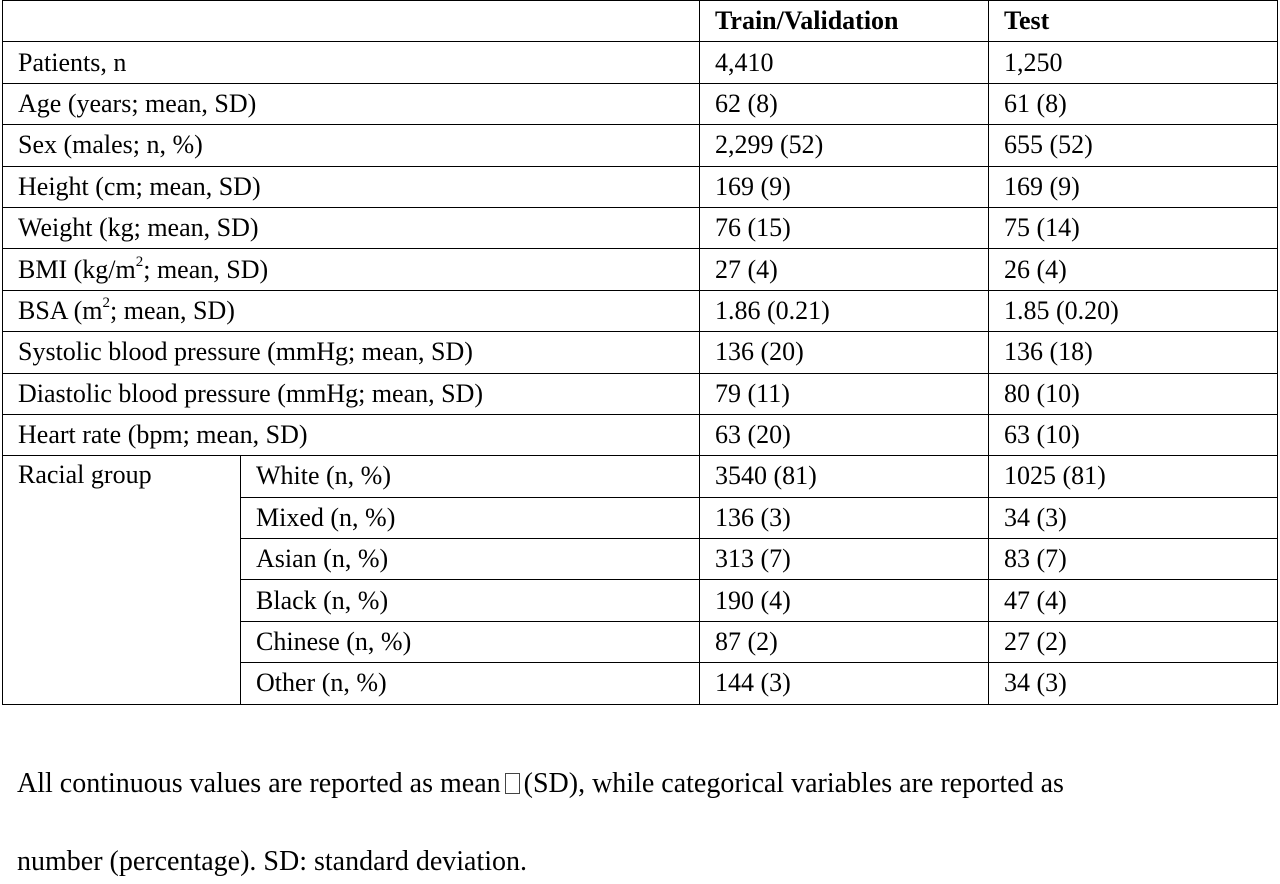  I want to click on train-value: 76 (15), so click(844, 228).